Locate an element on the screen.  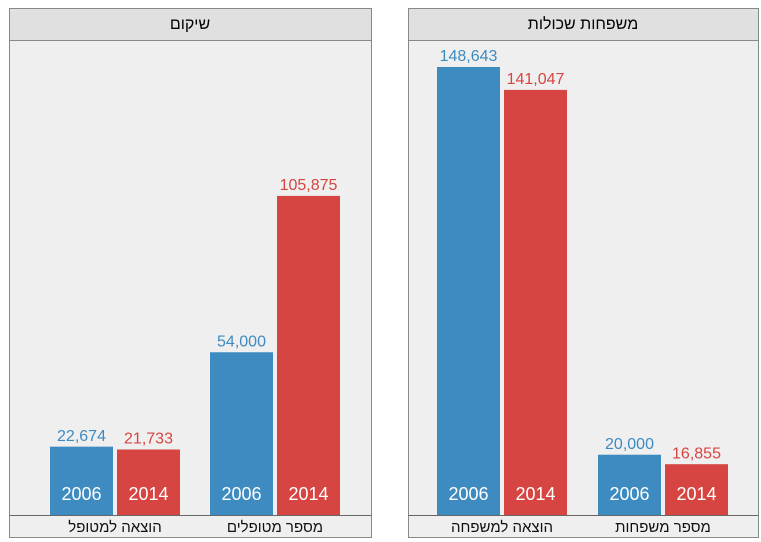
bar-value-label: 148,643 is located at coordinates (469, 56).